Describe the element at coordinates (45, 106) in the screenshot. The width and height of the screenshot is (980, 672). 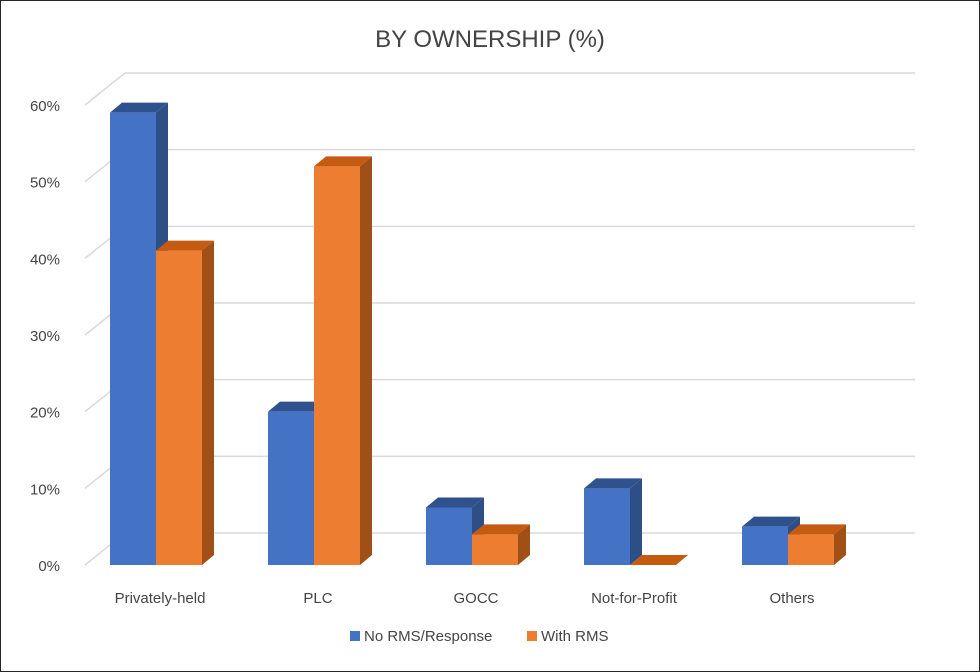
I see `y-tick-label: 60%` at that location.